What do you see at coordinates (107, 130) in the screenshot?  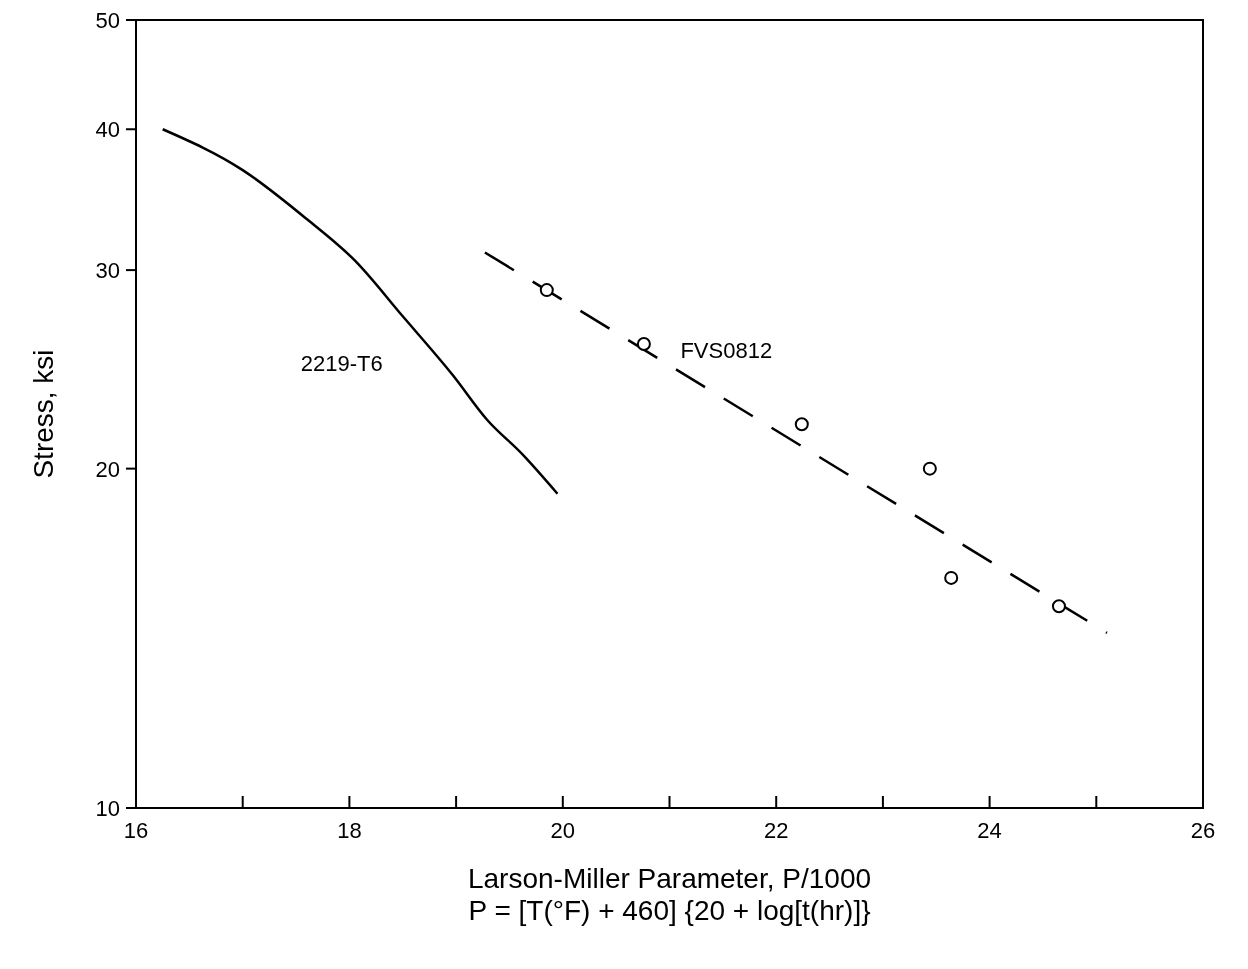 I see `y-tick-label: 40` at bounding box center [107, 130].